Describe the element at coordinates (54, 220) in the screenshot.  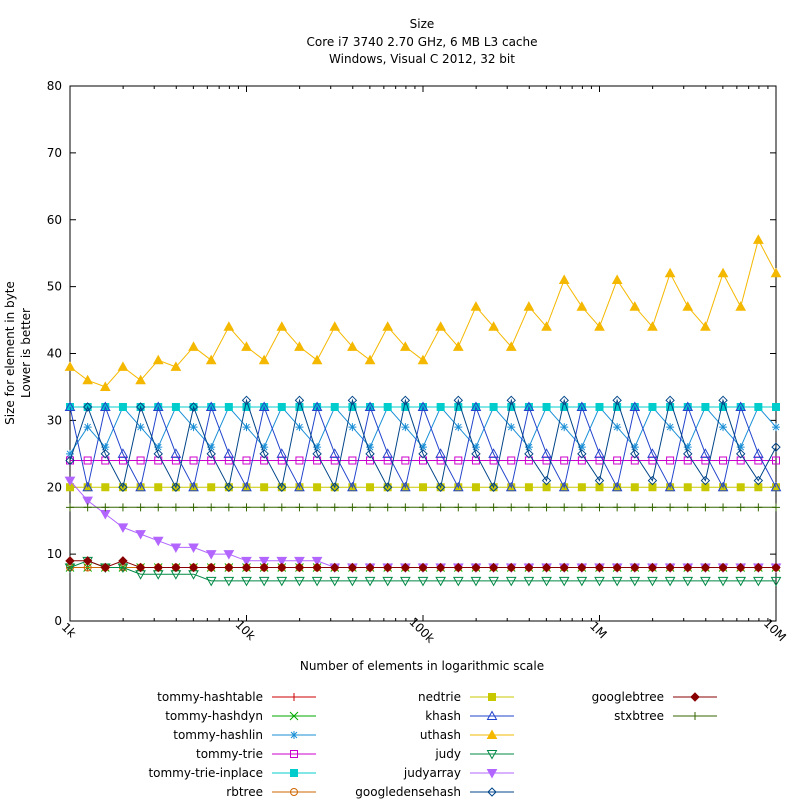
I see `y-tick-label: 60` at that location.